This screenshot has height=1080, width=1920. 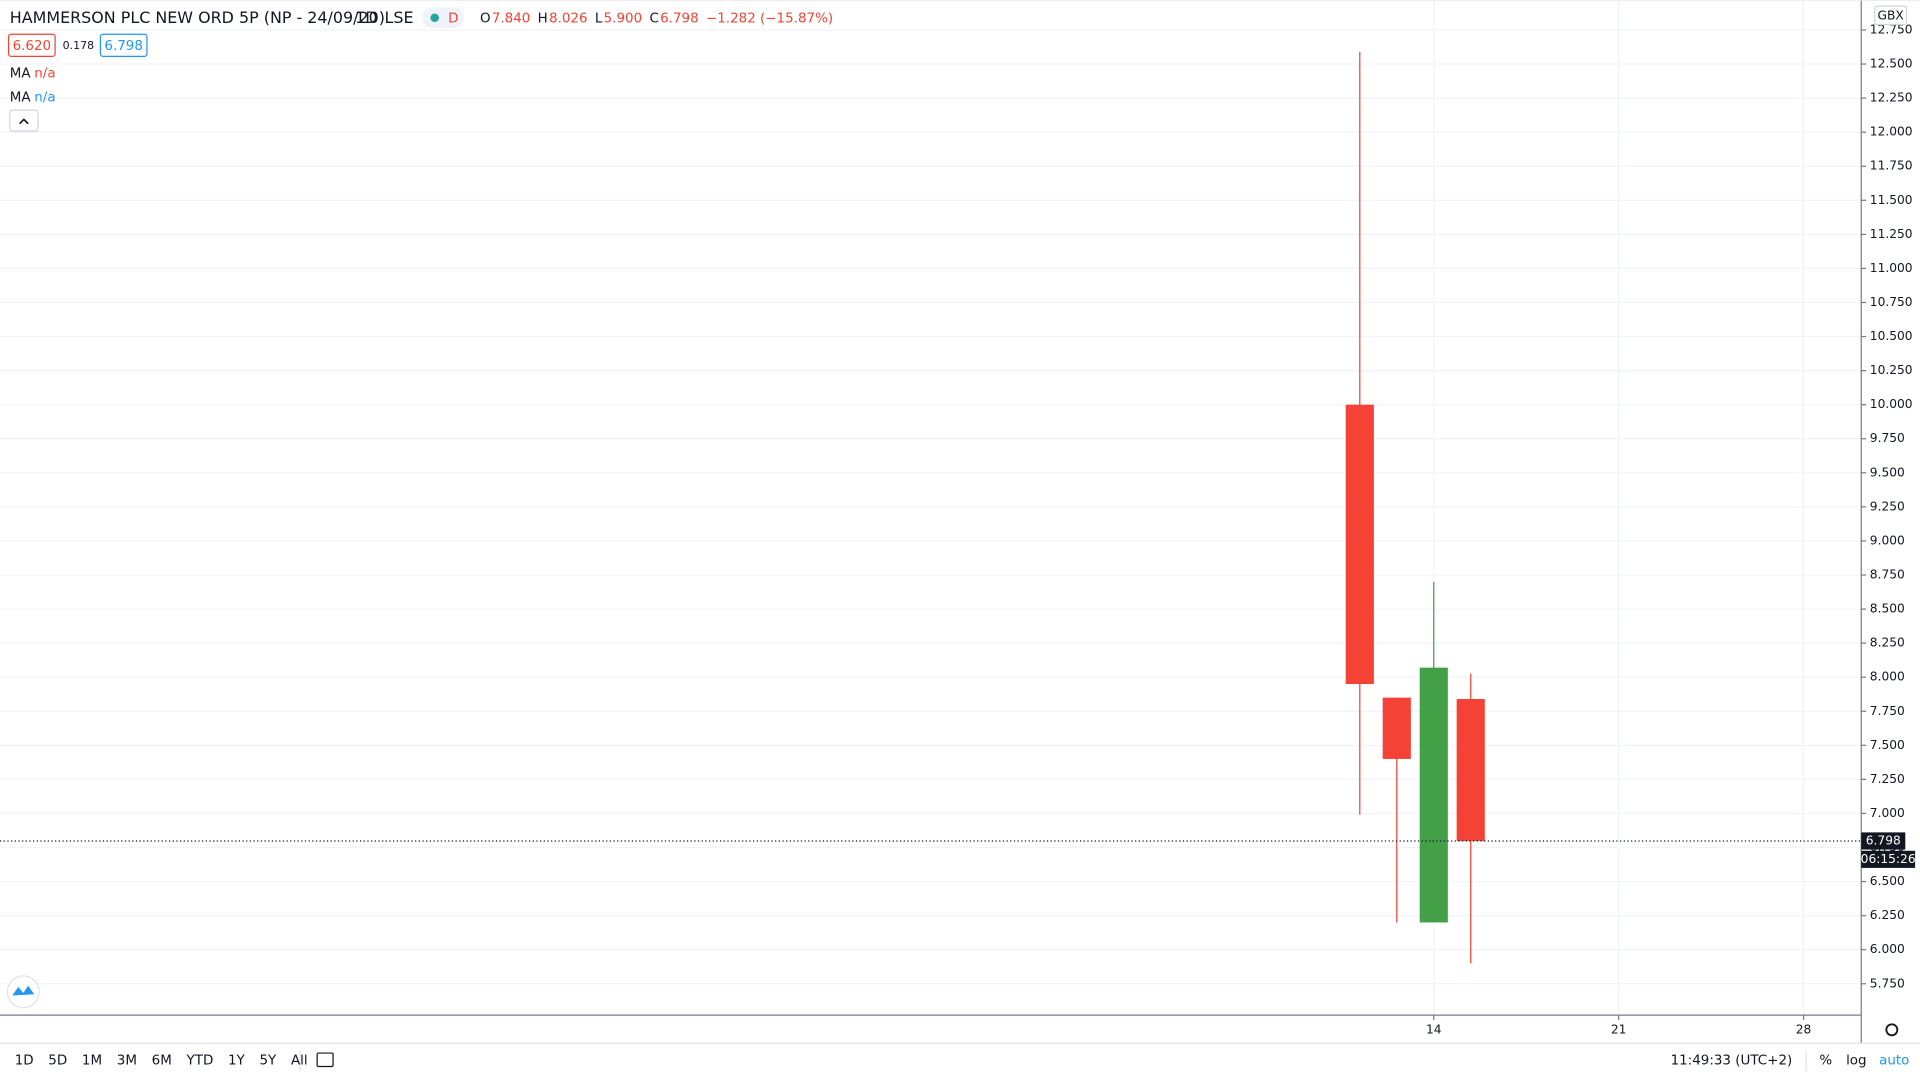 I want to click on x-tick-label: 21, so click(x=1619, y=1029).